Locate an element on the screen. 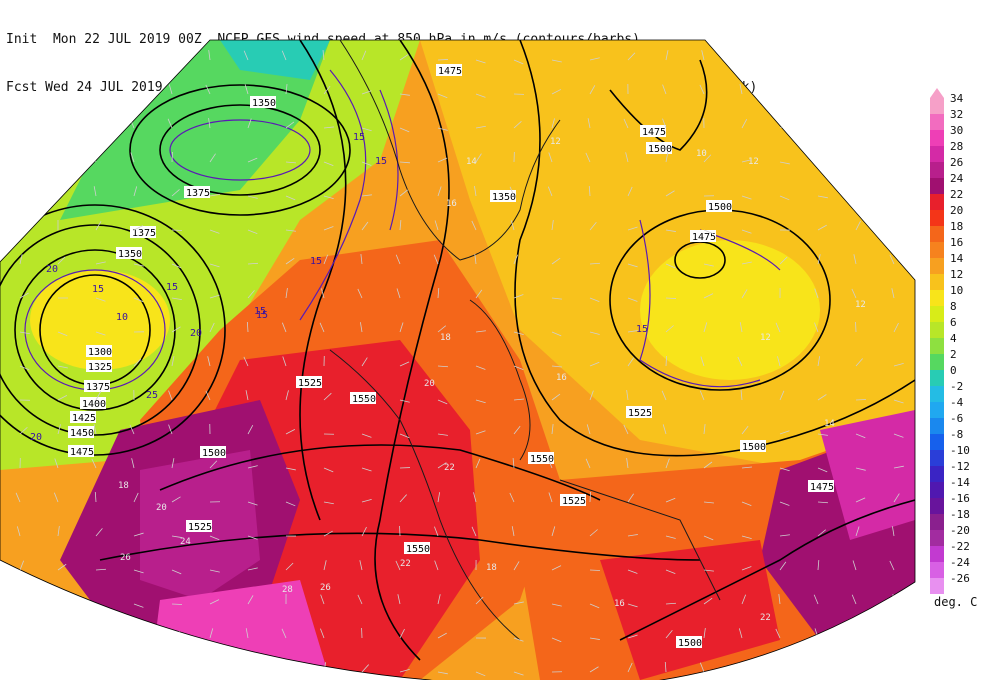 This screenshot has width=1000, height=680. scale-tick-label: -26 is located at coordinates (960, 578).